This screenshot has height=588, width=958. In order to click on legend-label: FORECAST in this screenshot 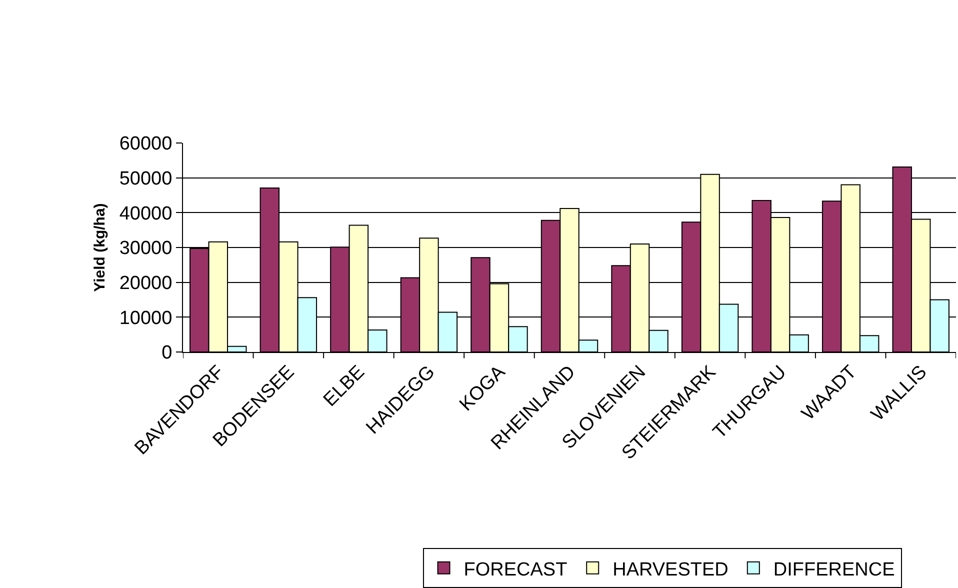, I will do `click(516, 569)`.